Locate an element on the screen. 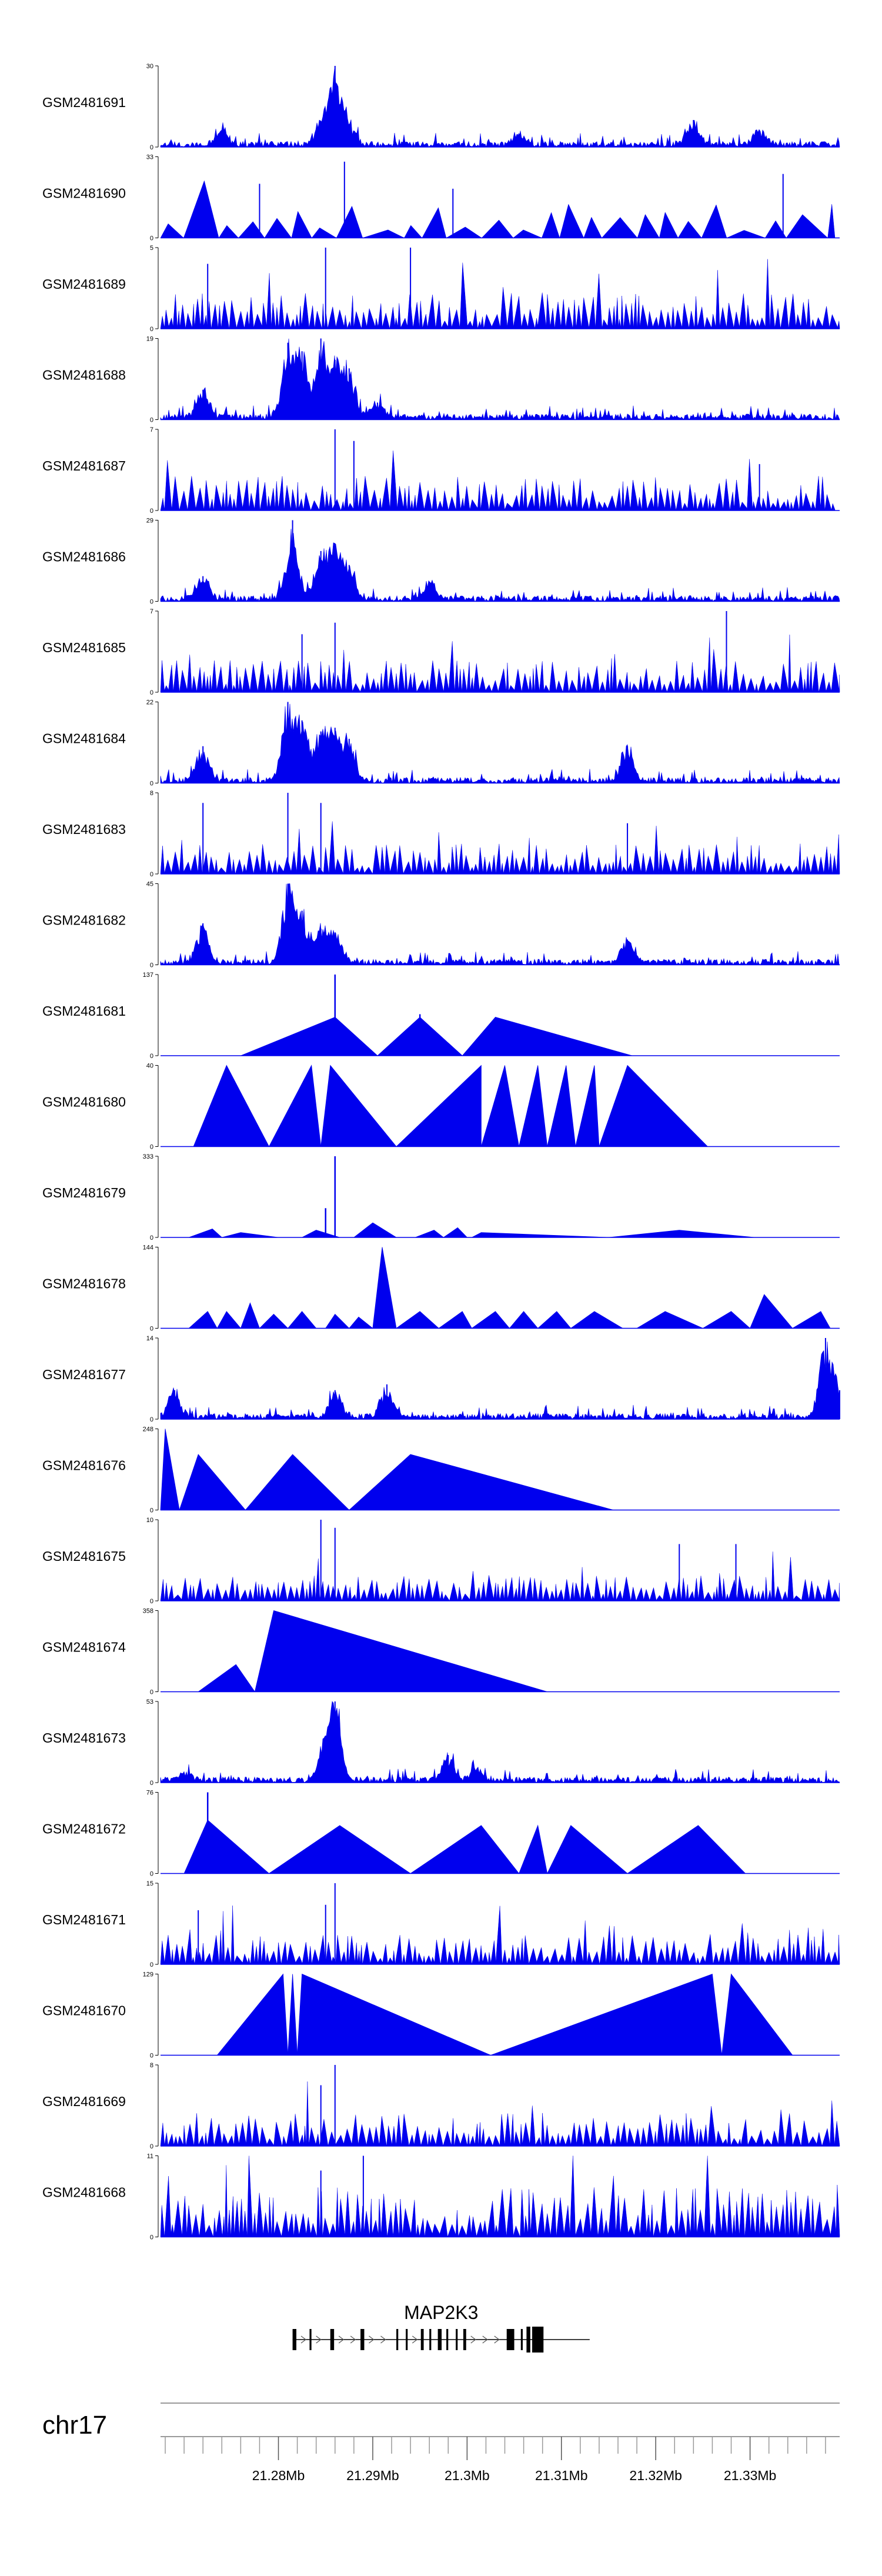  track-GSM2481682: GSM2481682 45 0 is located at coordinates (441, 925).